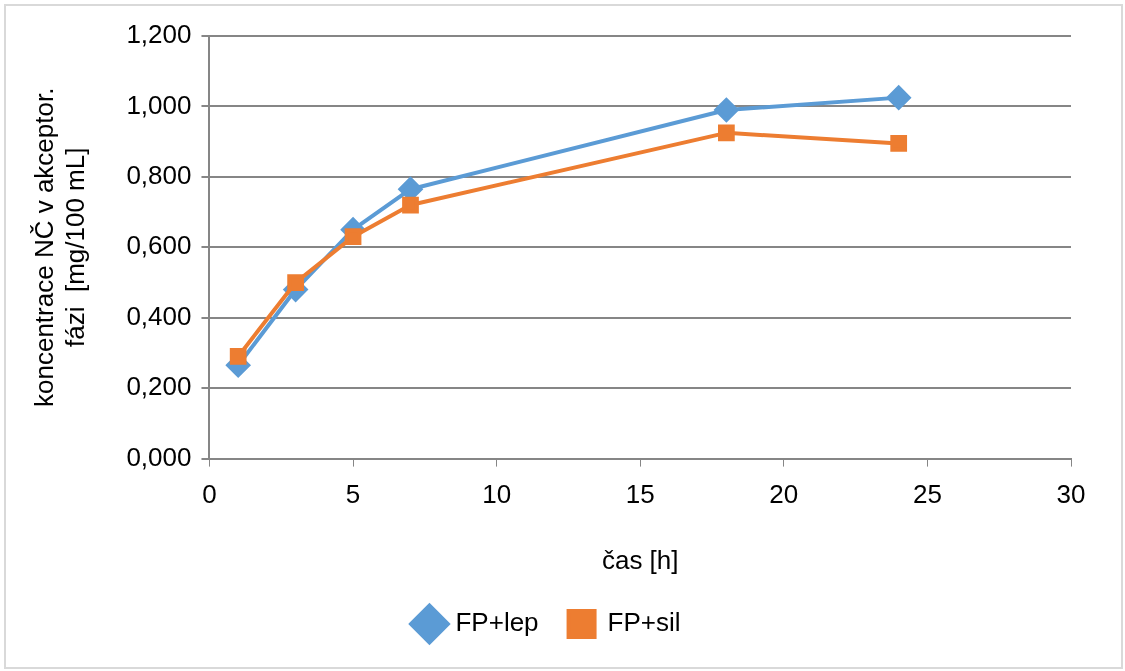 This screenshot has height=671, width=1125. I want to click on y-axis-title: koncentrace NČ v akceptor. fázi [mg/100 mL], so click(59, 247).